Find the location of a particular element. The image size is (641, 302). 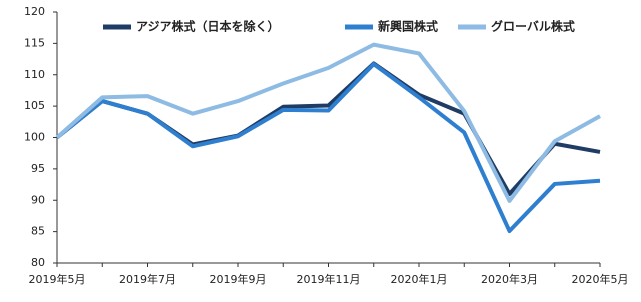

legend-label: 新興国株式 is located at coordinates (408, 26).